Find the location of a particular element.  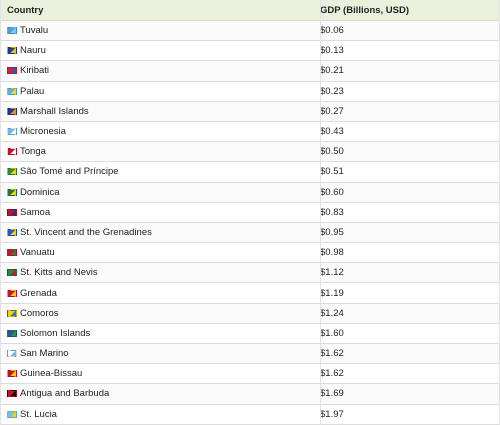

country-cell: Kiribati is located at coordinates (160, 70).